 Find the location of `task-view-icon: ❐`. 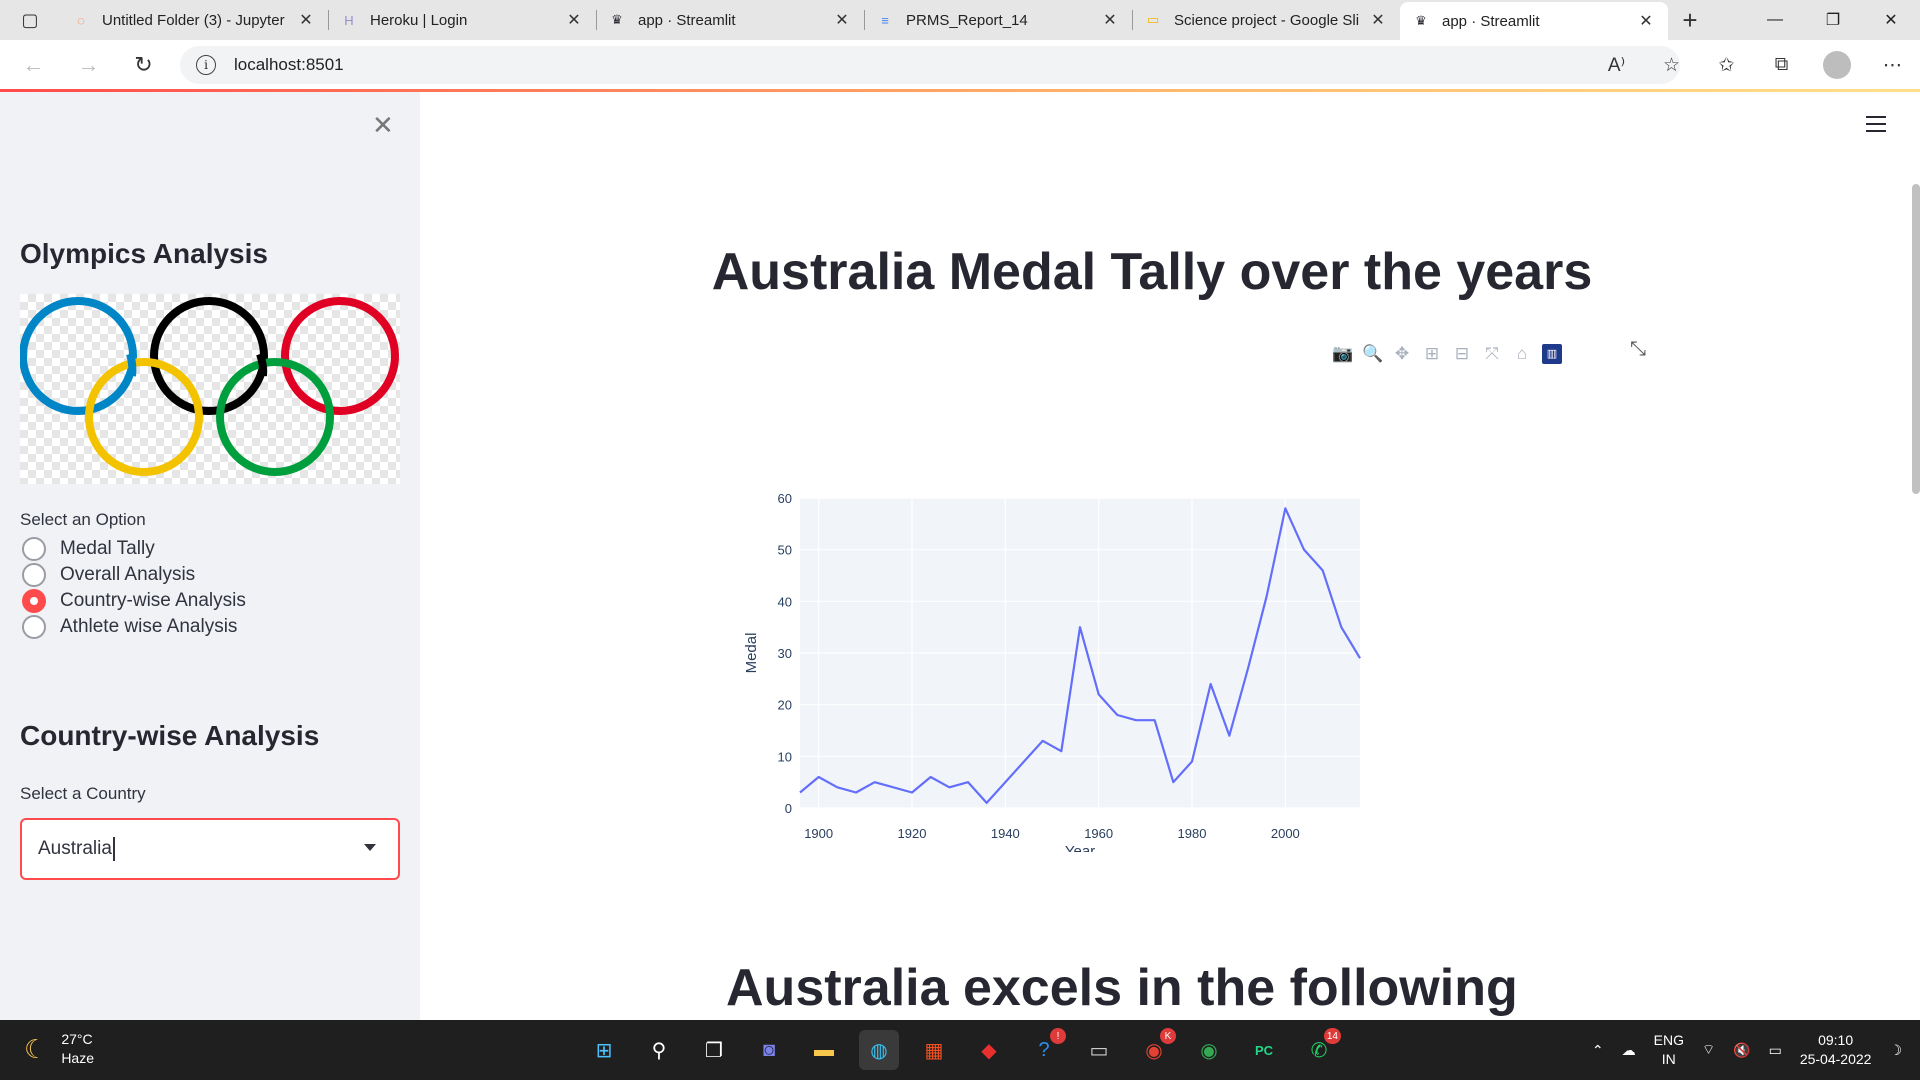

task-view-icon: ❐ is located at coordinates (714, 1050).